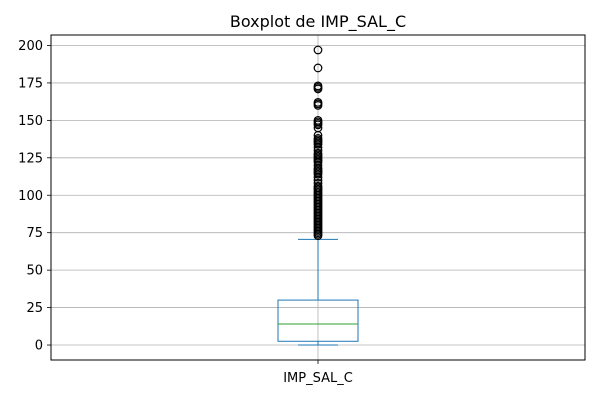 The image size is (600, 400). I want to click on y-tick-label: 25, so click(34, 308).